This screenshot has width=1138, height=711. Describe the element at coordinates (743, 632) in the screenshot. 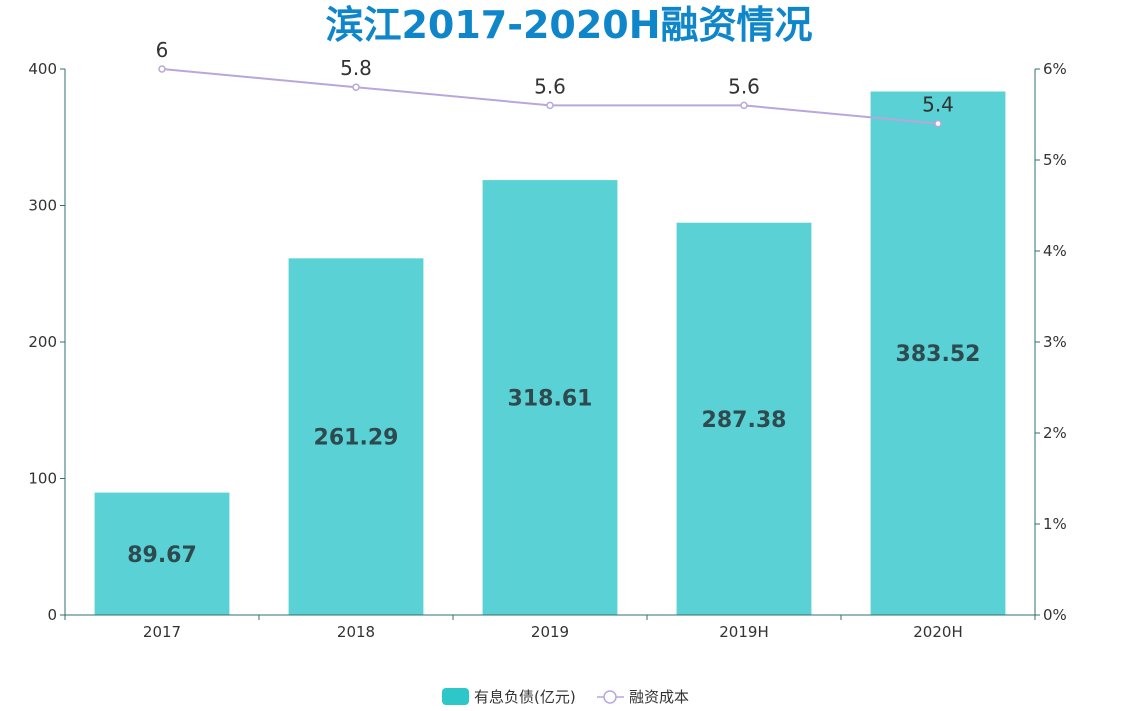

I see `x-tick-label: 2019H` at that location.